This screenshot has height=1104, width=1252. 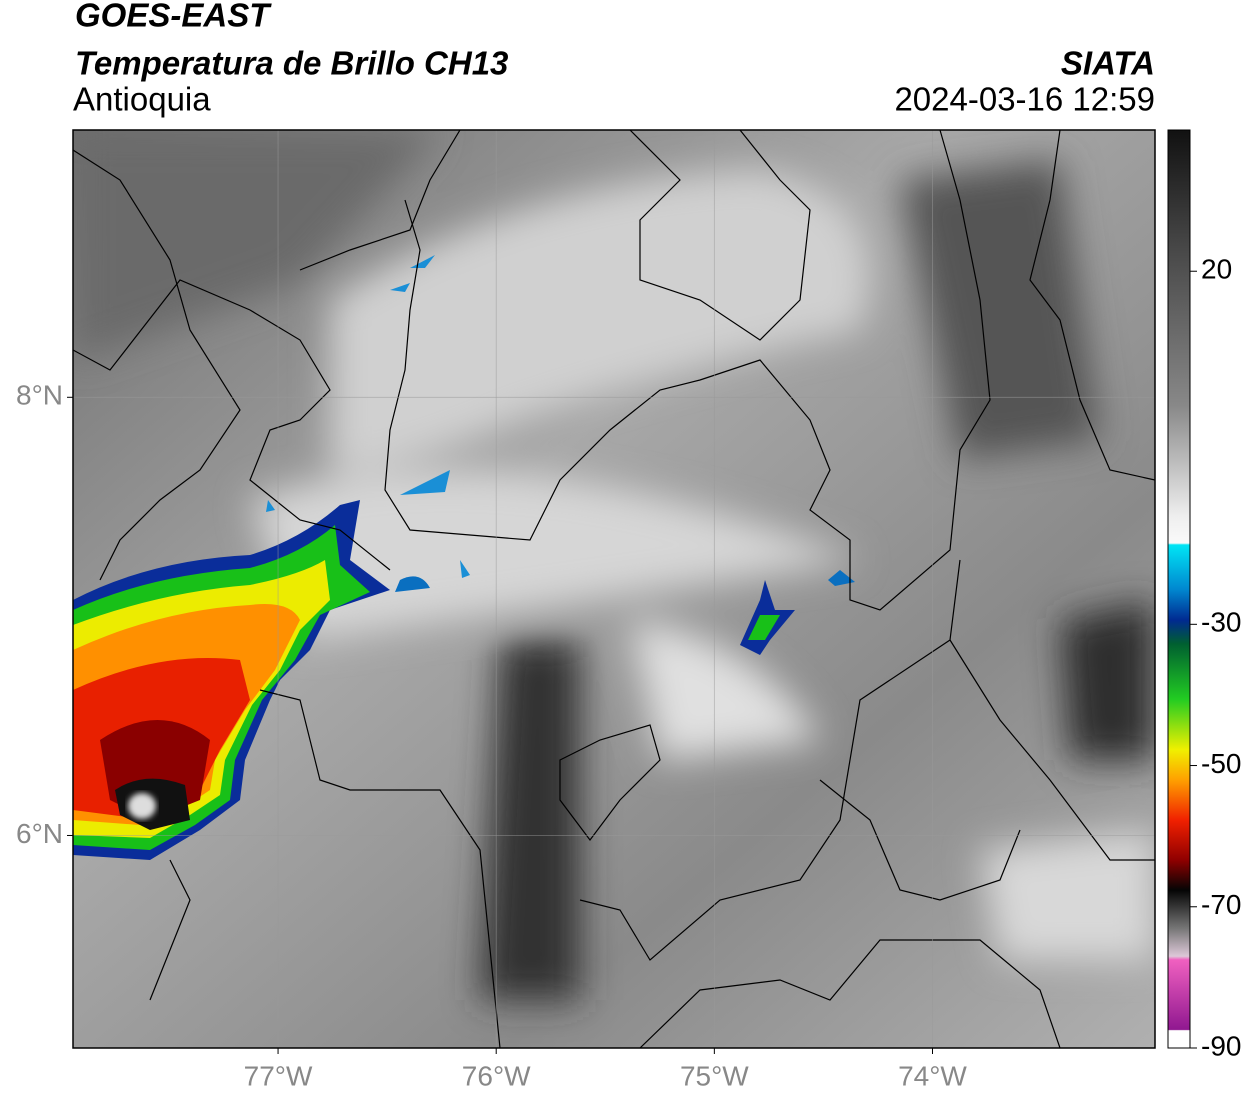 I want to click on colorbar, so click(x=1179, y=589).